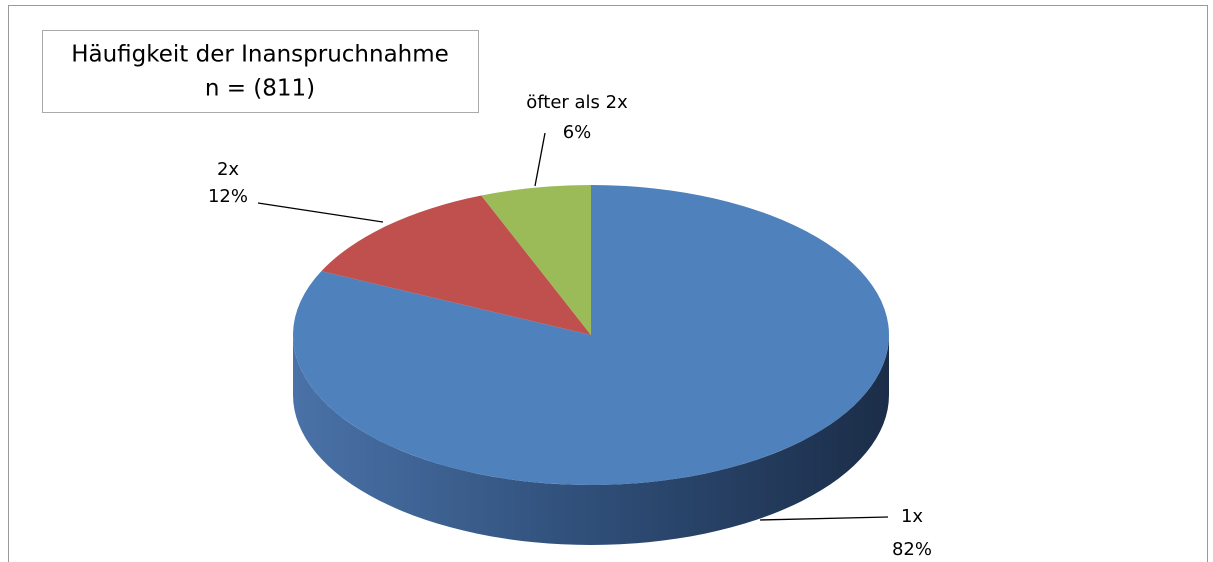  What do you see at coordinates (912, 549) in the screenshot?
I see `value-label: 82%` at bounding box center [912, 549].